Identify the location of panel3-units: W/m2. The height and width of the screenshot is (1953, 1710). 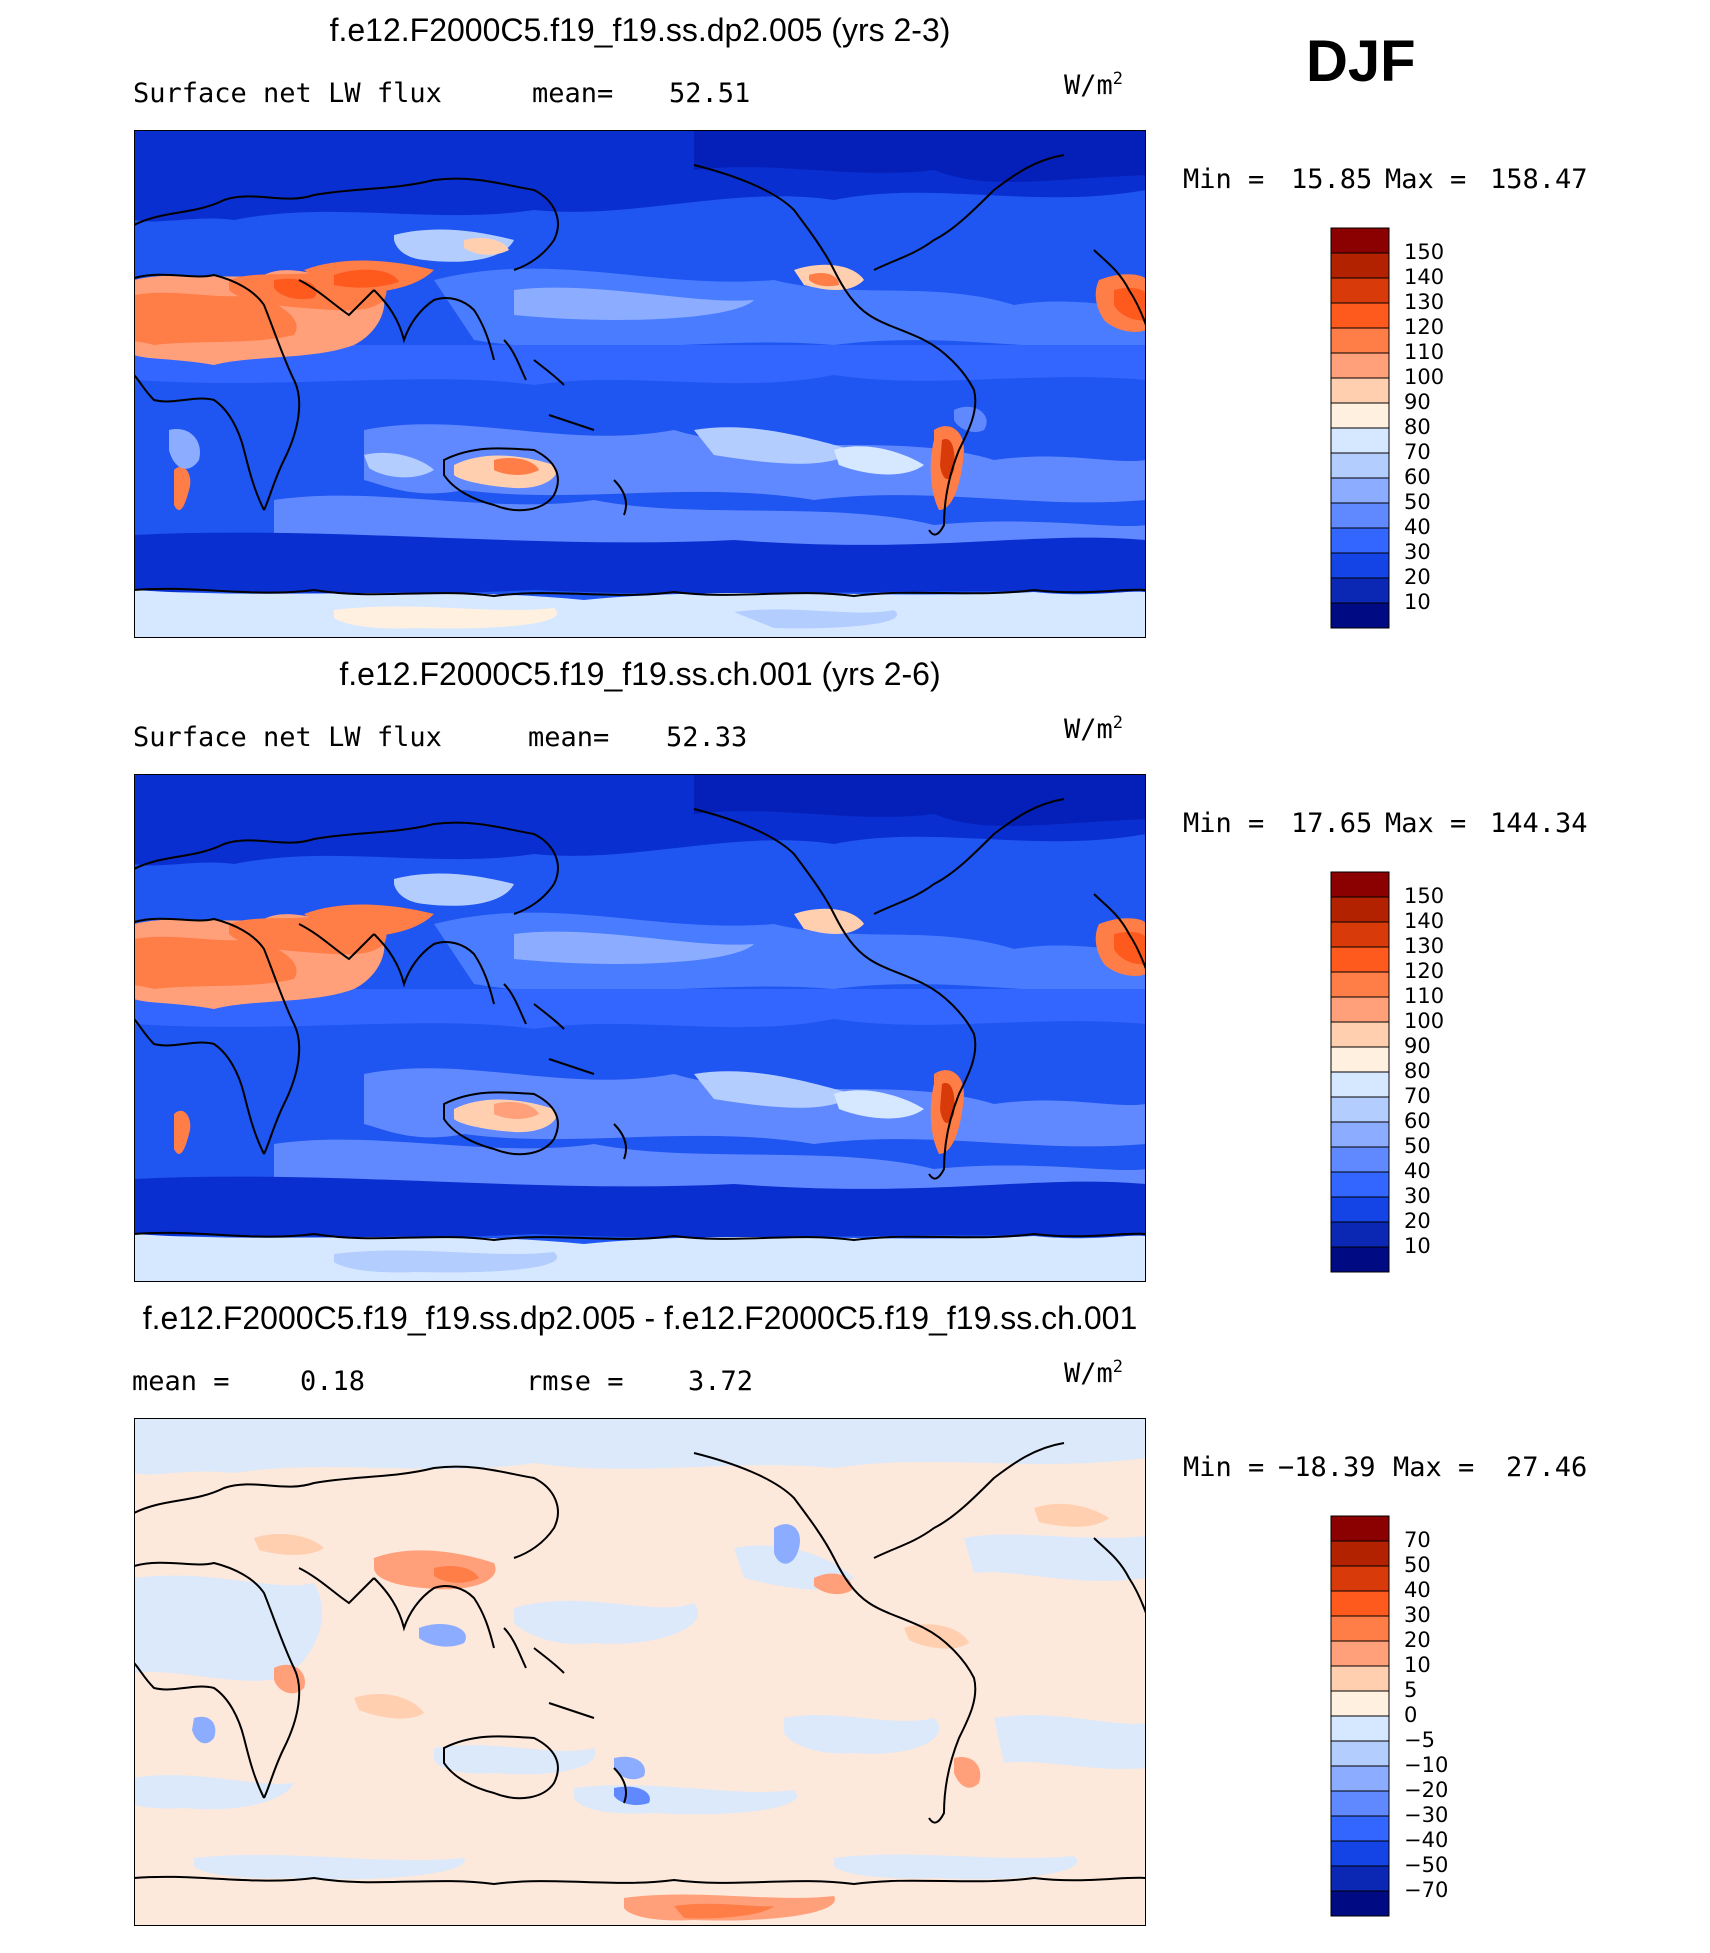
(1094, 1373).